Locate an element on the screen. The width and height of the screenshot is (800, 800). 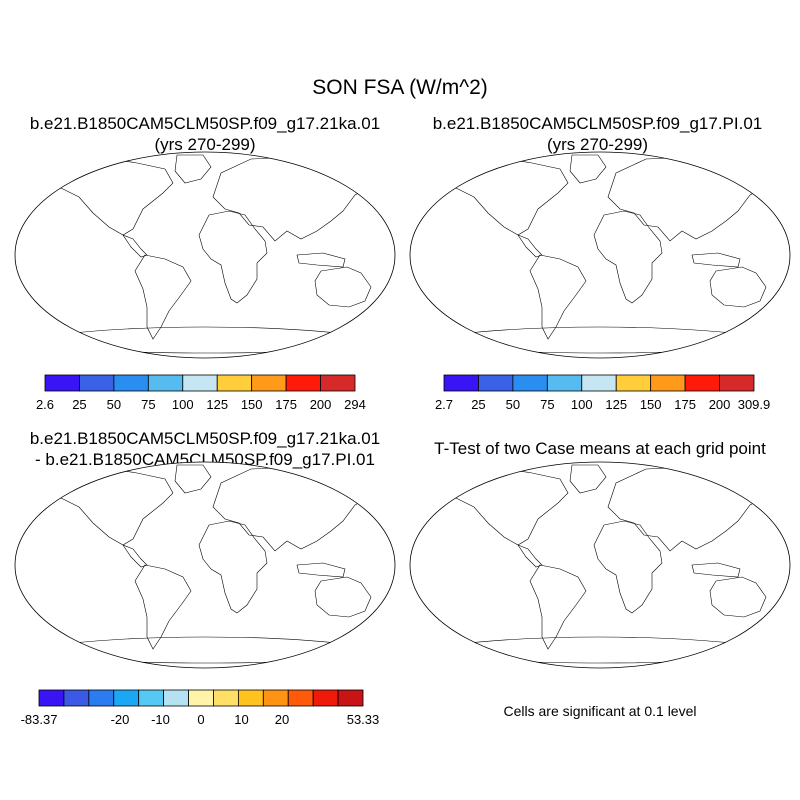
significance-note: Cells are significant at 0.1 level is located at coordinates (600, 711).